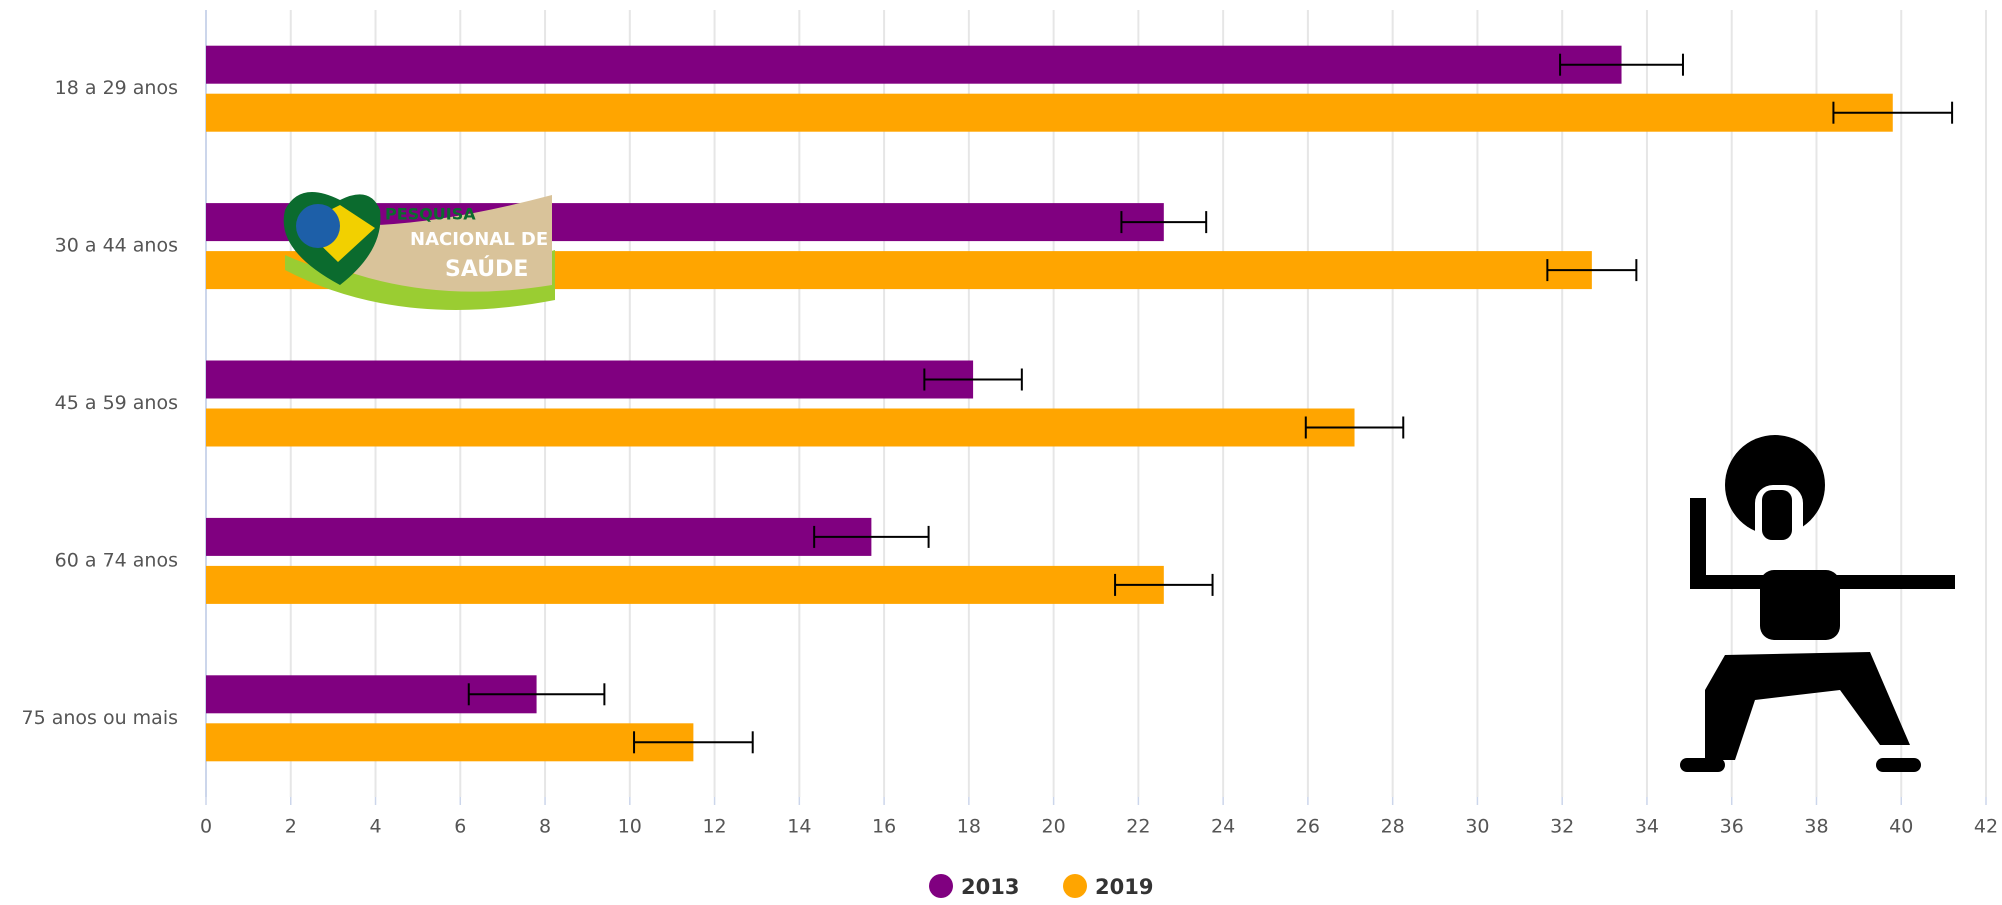 The width and height of the screenshot is (2002, 905). What do you see at coordinates (116, 403) in the screenshot?
I see `y-tick-label: 45 a 59 anos` at bounding box center [116, 403].